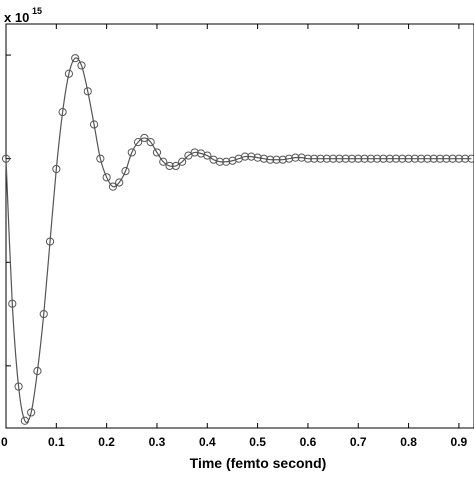 This screenshot has height=479, width=474. I want to click on scale-multiplier-exponent: 15, so click(37, 11).